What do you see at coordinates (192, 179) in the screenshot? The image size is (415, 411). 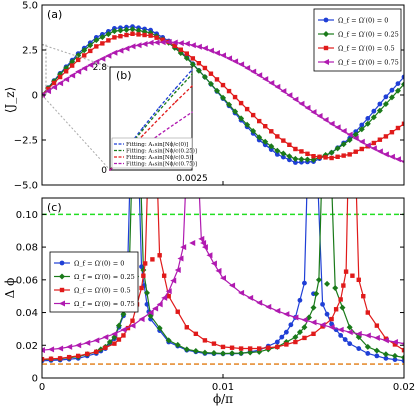 I see `inset-xtick-right: 0.0025` at bounding box center [192, 179].